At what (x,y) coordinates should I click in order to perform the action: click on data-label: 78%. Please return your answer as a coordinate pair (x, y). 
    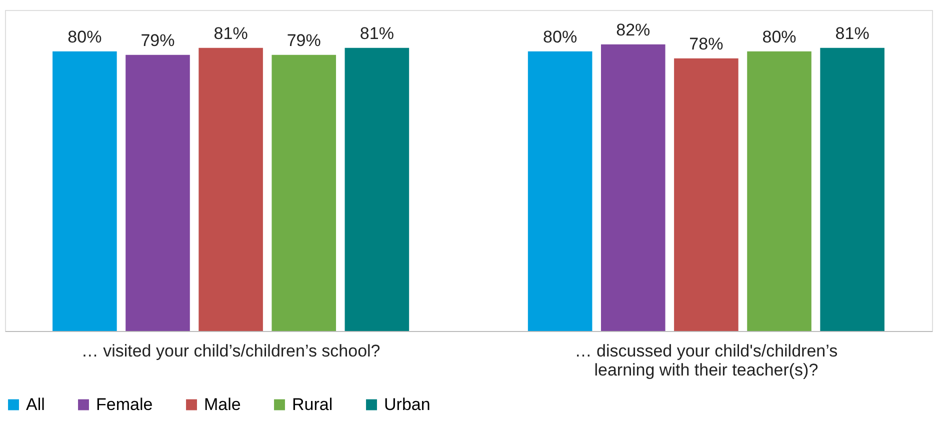
    Looking at the image, I should click on (706, 44).